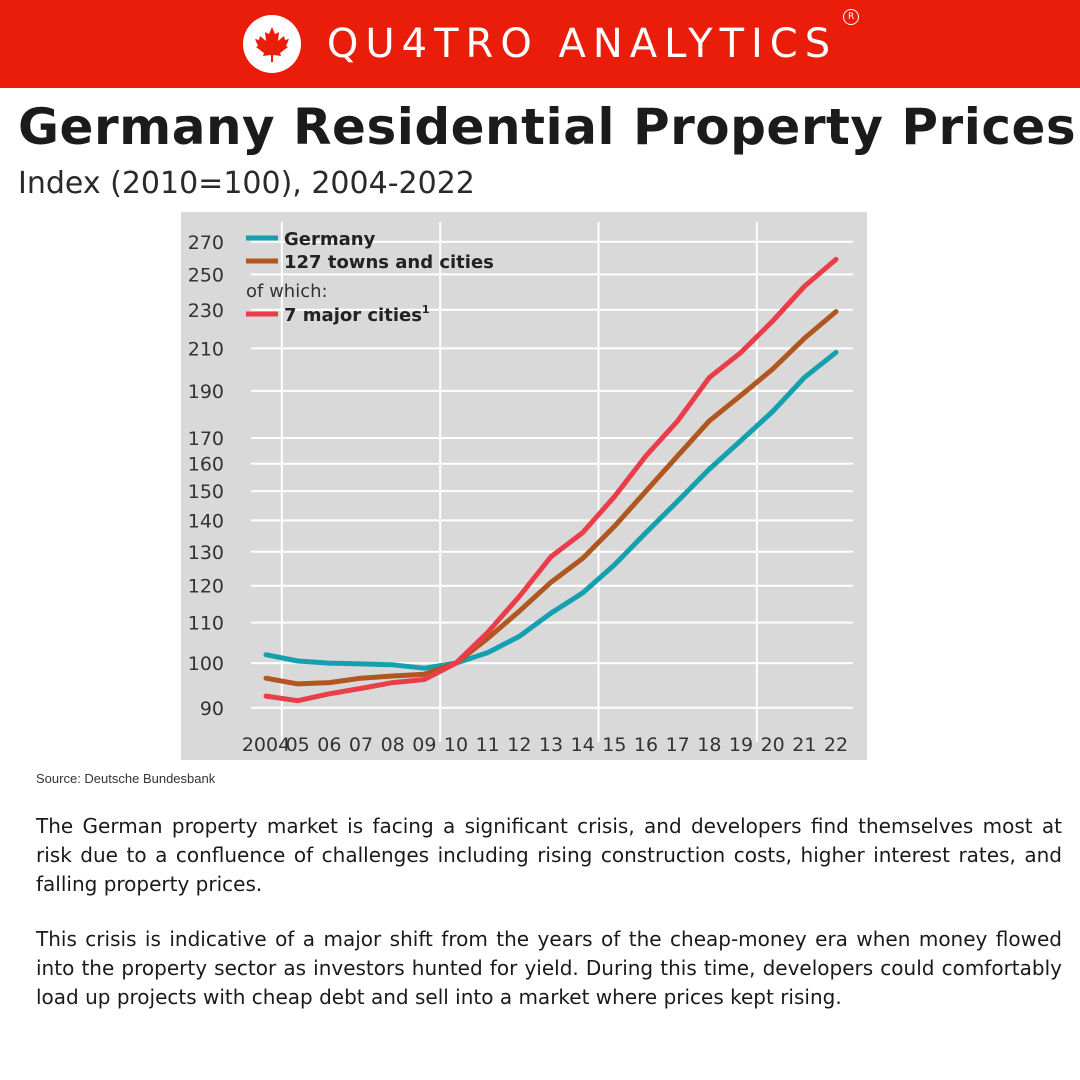  I want to click on x-tick-label: 20, so click(773, 745).